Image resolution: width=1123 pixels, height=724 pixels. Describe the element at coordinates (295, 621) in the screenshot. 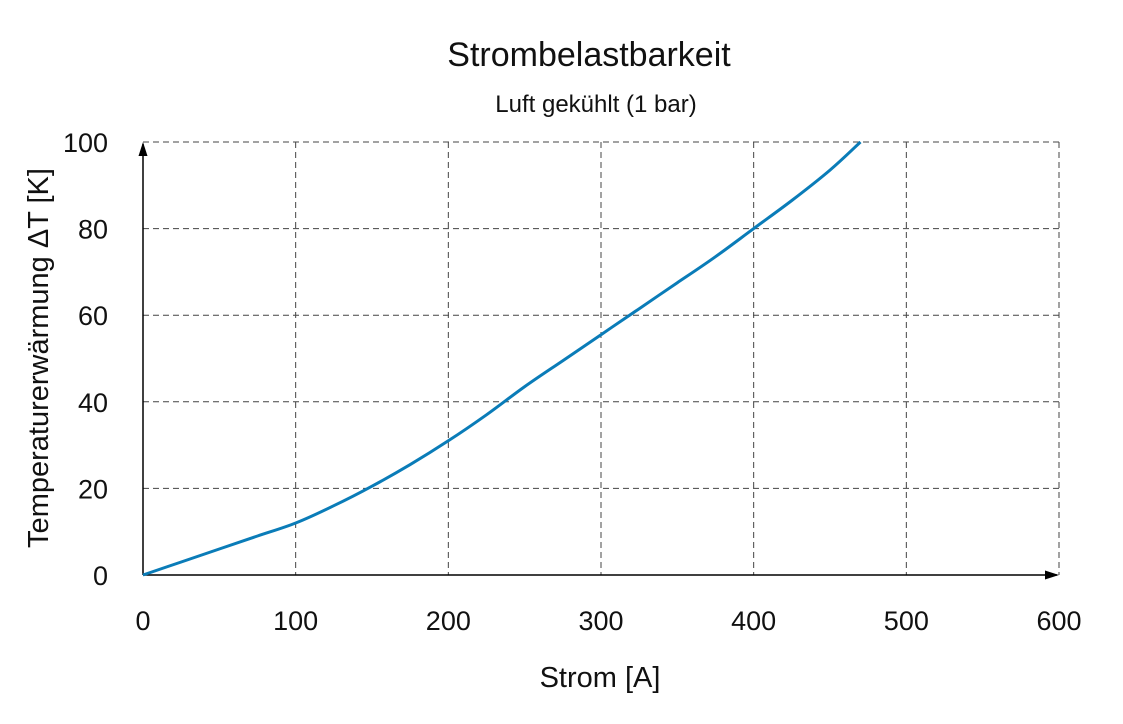

I see `x-tick-label: 100` at that location.